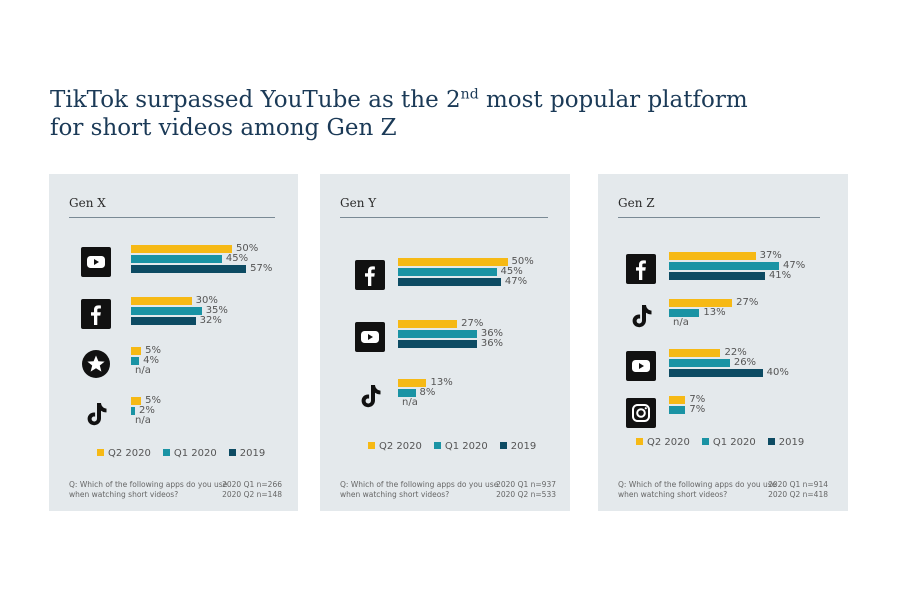 Image resolution: width=900 pixels, height=600 pixels. Describe the element at coordinates (780, 275) in the screenshot. I see `data-label: 41%` at that location.